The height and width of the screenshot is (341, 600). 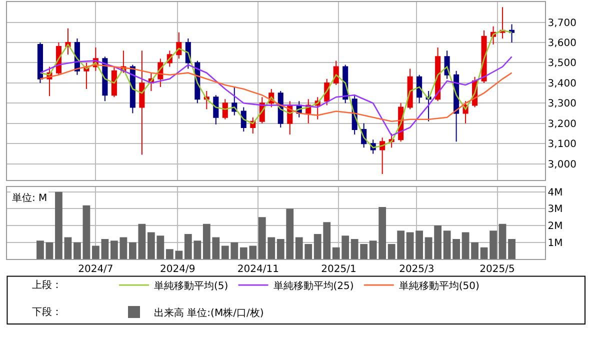 I want to click on x-tick-label: 2024/11, so click(x=258, y=270).